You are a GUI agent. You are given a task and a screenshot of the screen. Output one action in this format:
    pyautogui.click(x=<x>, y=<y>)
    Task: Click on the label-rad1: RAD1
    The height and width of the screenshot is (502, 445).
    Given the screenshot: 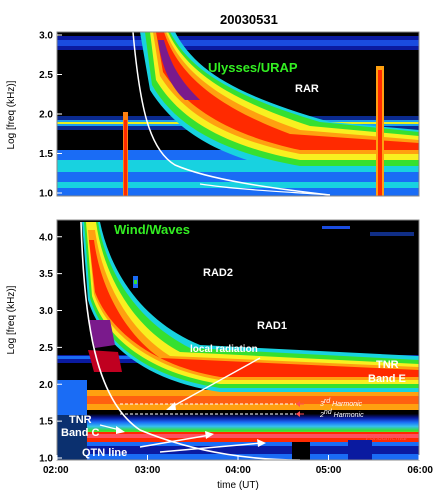 What is the action you would take?
    pyautogui.click(x=272, y=326)
    